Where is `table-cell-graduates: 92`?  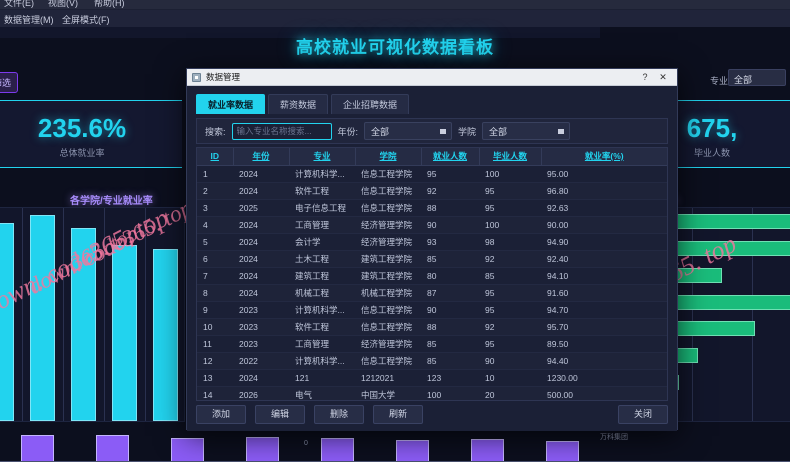 table-cell-graduates: 92 is located at coordinates (510, 327).